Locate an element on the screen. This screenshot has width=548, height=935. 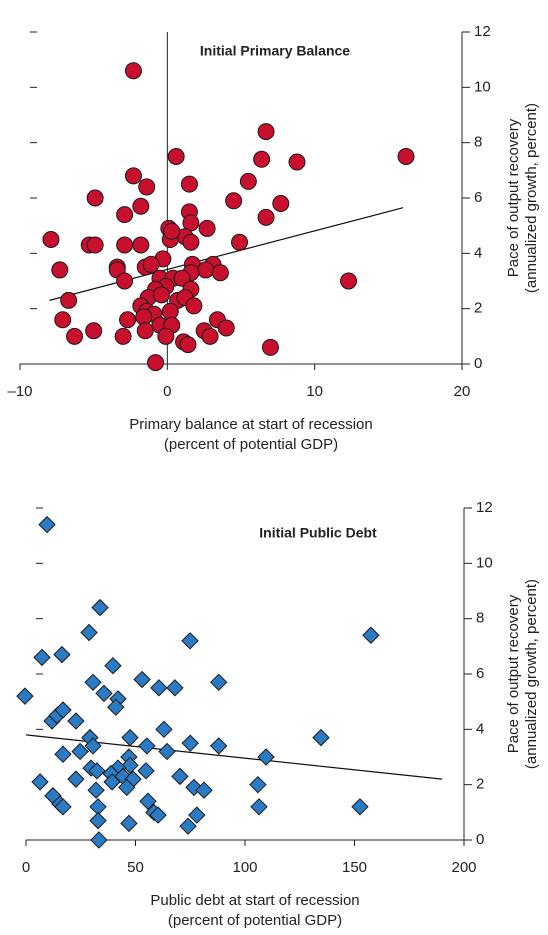
x-tick-label: 150 is located at coordinates (354, 867).